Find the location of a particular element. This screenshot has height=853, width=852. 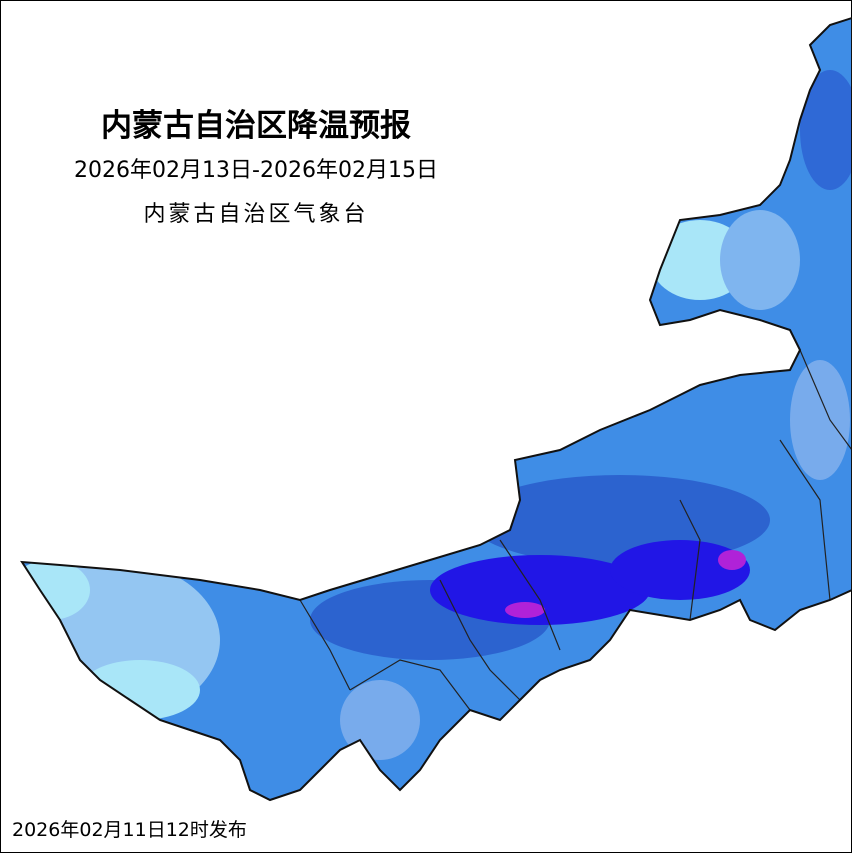

issuer: 内蒙古自治区气象台 is located at coordinates (256, 214).